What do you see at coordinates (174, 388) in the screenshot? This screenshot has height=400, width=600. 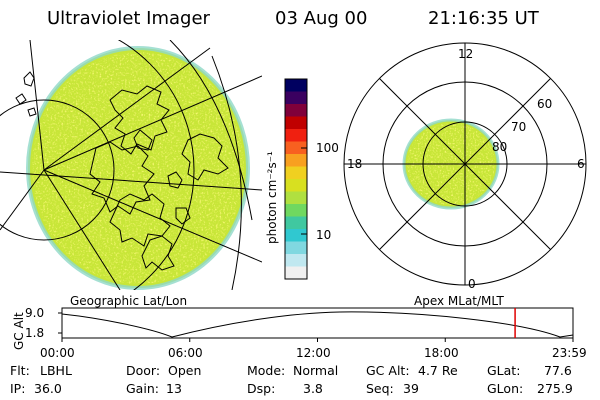 I see `gain-value: 13` at bounding box center [174, 388].